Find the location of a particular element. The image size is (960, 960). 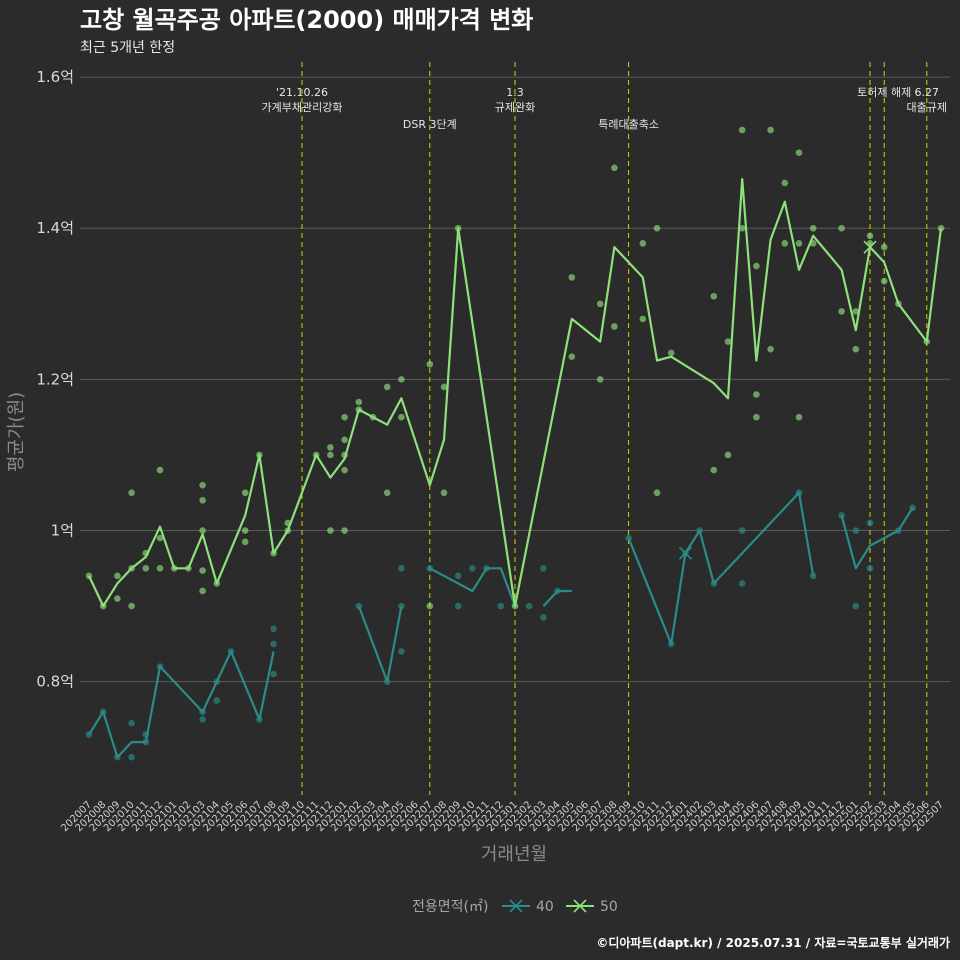

y-tick-label: 1.6억 is located at coordinates (55, 77).